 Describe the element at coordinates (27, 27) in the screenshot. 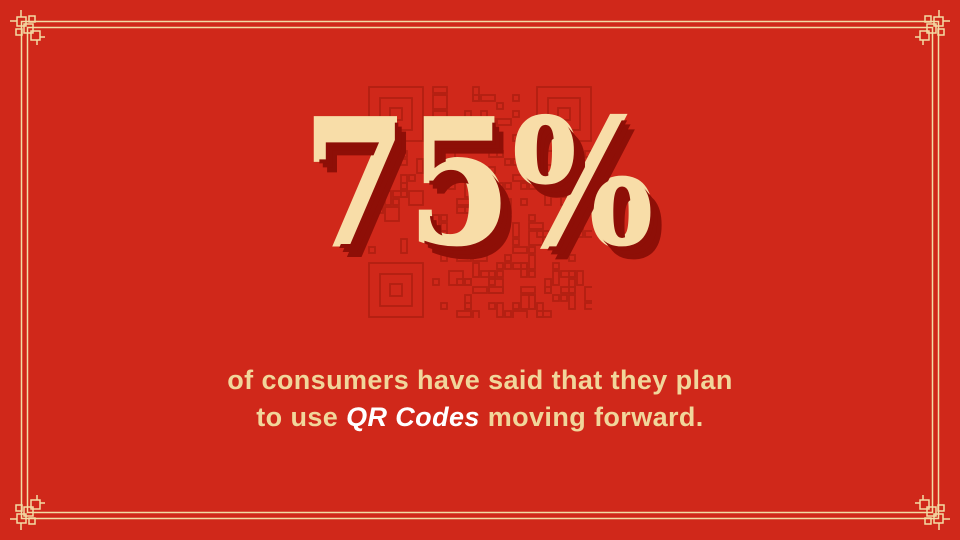

I see `corner-ornament-top-left-icon` at that location.